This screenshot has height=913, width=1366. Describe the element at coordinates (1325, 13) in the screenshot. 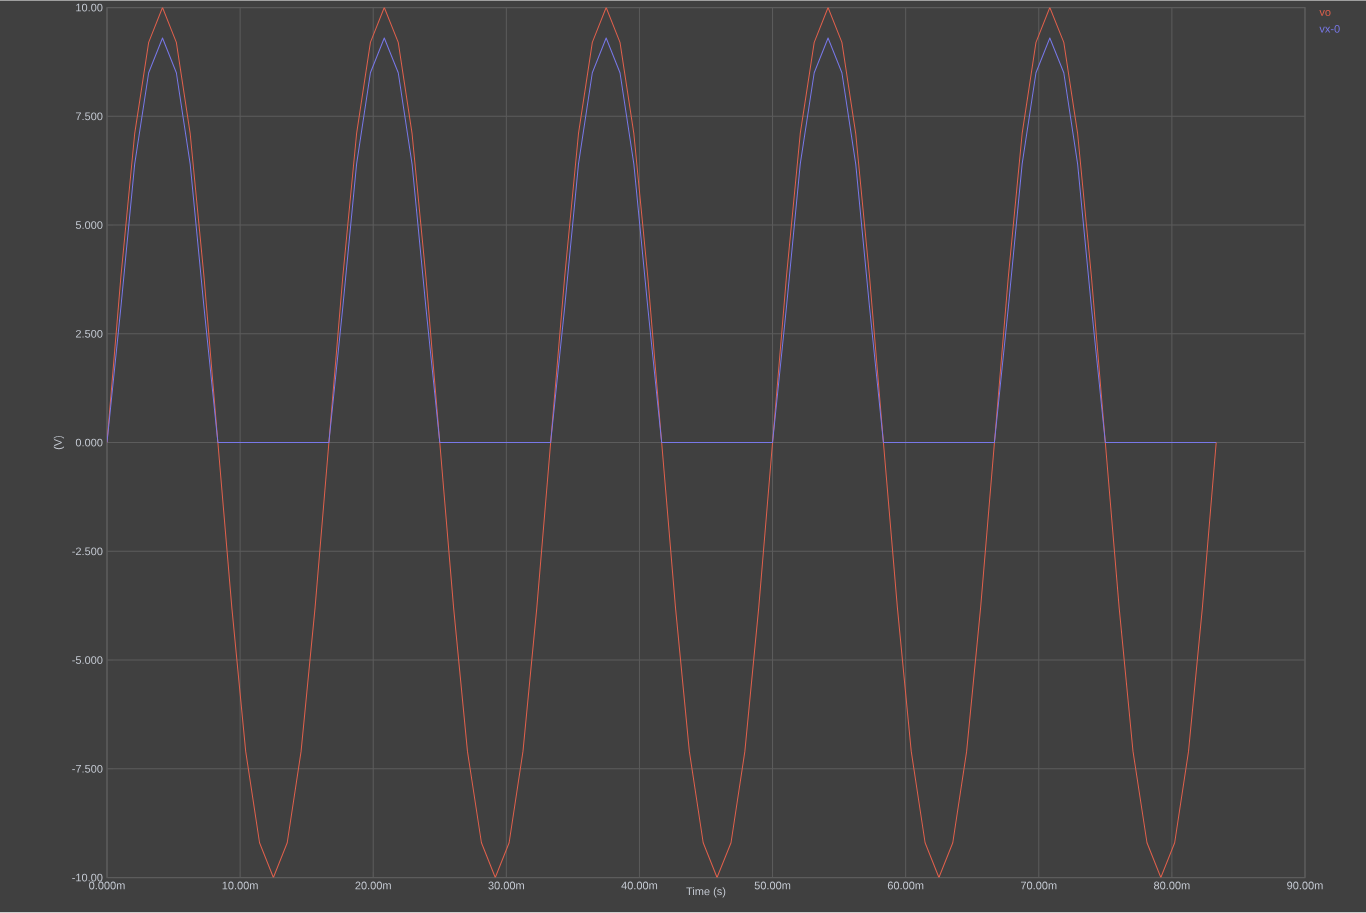

I see `text: vo` at that location.